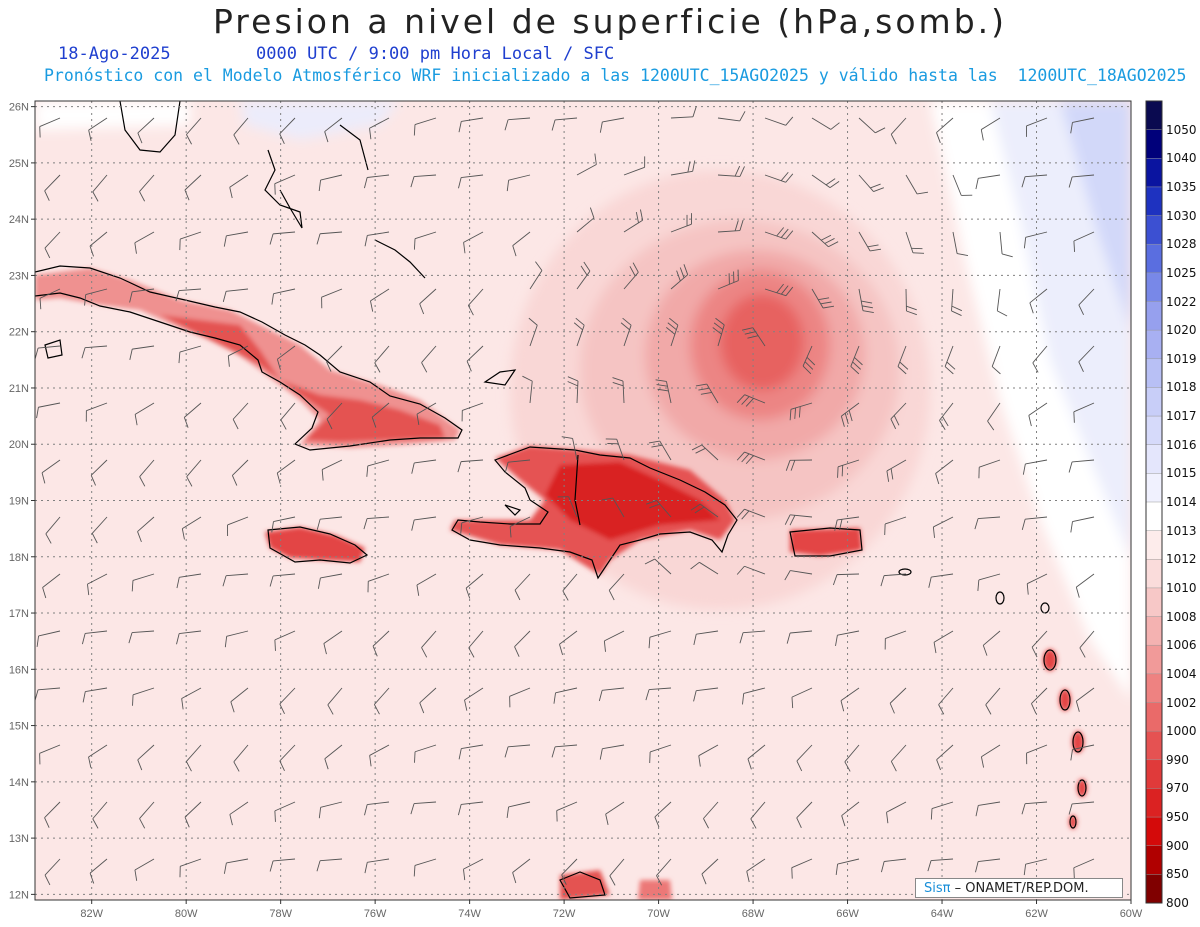  I want to click on bahamas-eleuthera, so click(354, 147).